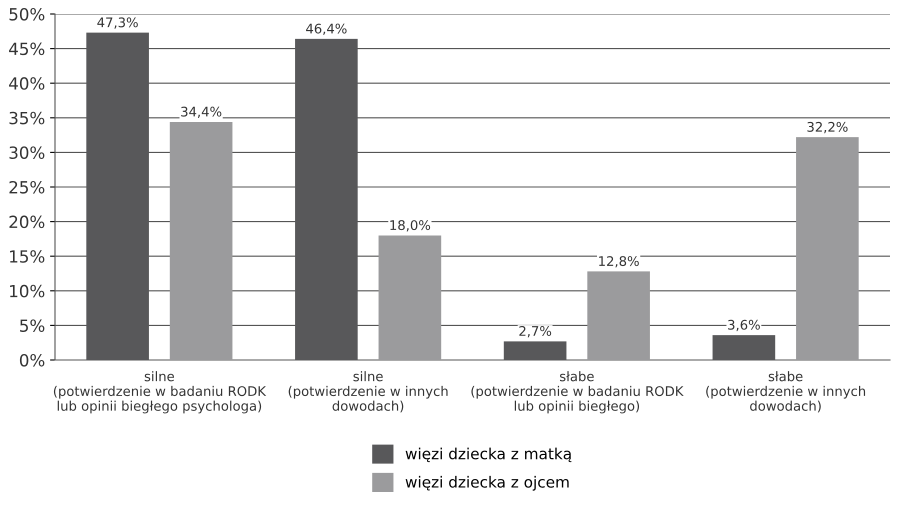  I want to click on data-label: 3,6%, so click(744, 326).